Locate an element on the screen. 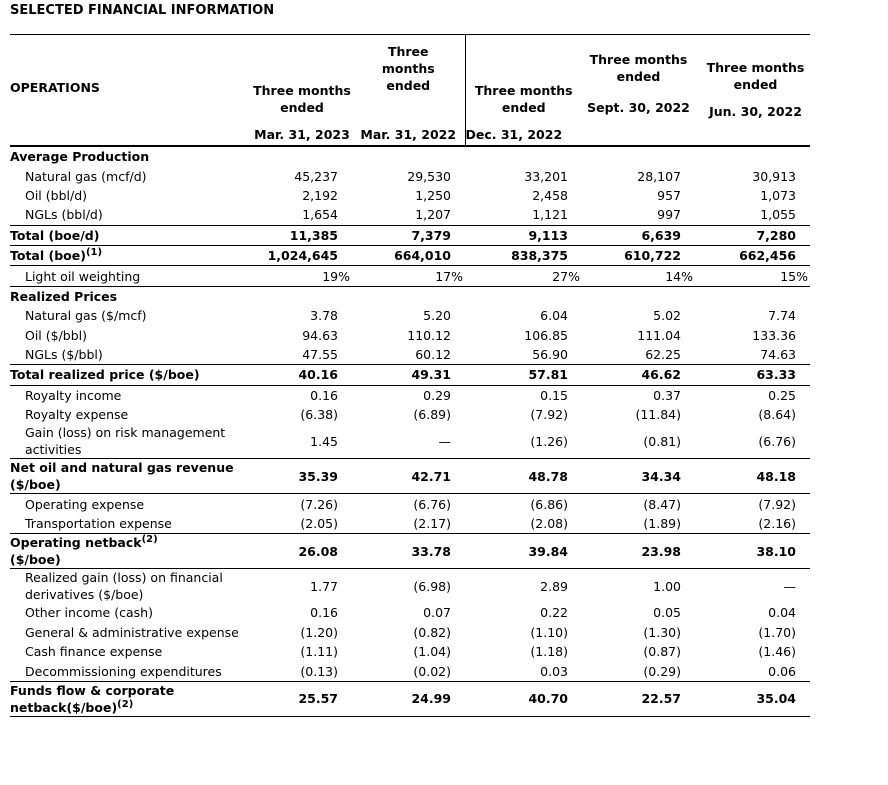 Image resolution: width=888 pixels, height=785 pixels. label-text: Average Production is located at coordinates (80, 157).